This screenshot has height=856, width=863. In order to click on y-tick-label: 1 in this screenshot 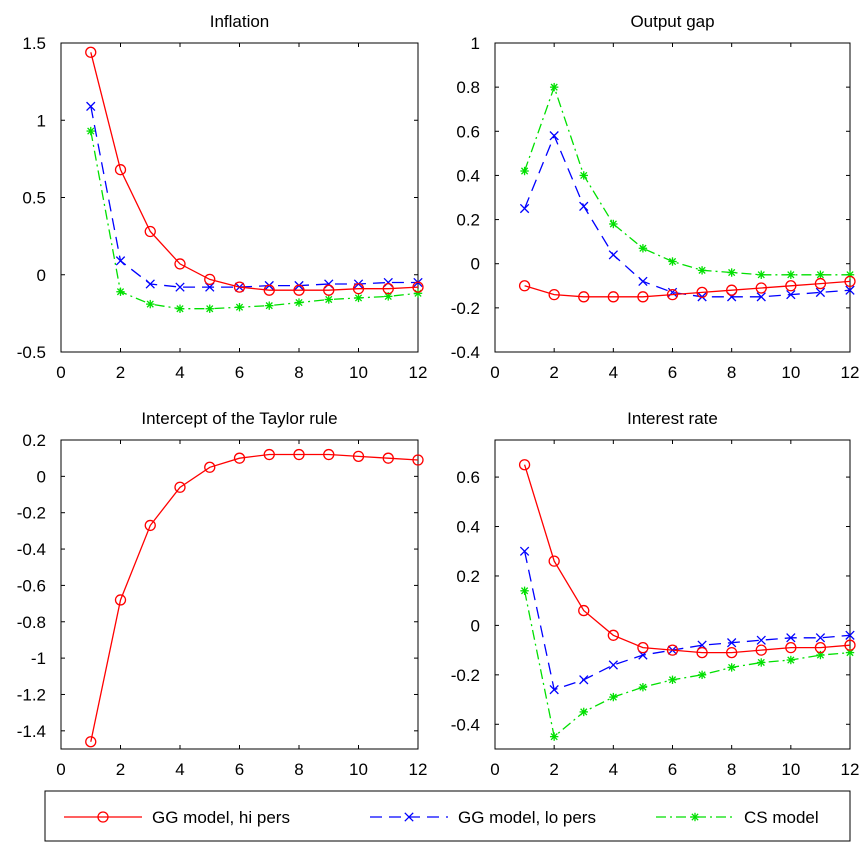, I will do `click(41, 120)`.